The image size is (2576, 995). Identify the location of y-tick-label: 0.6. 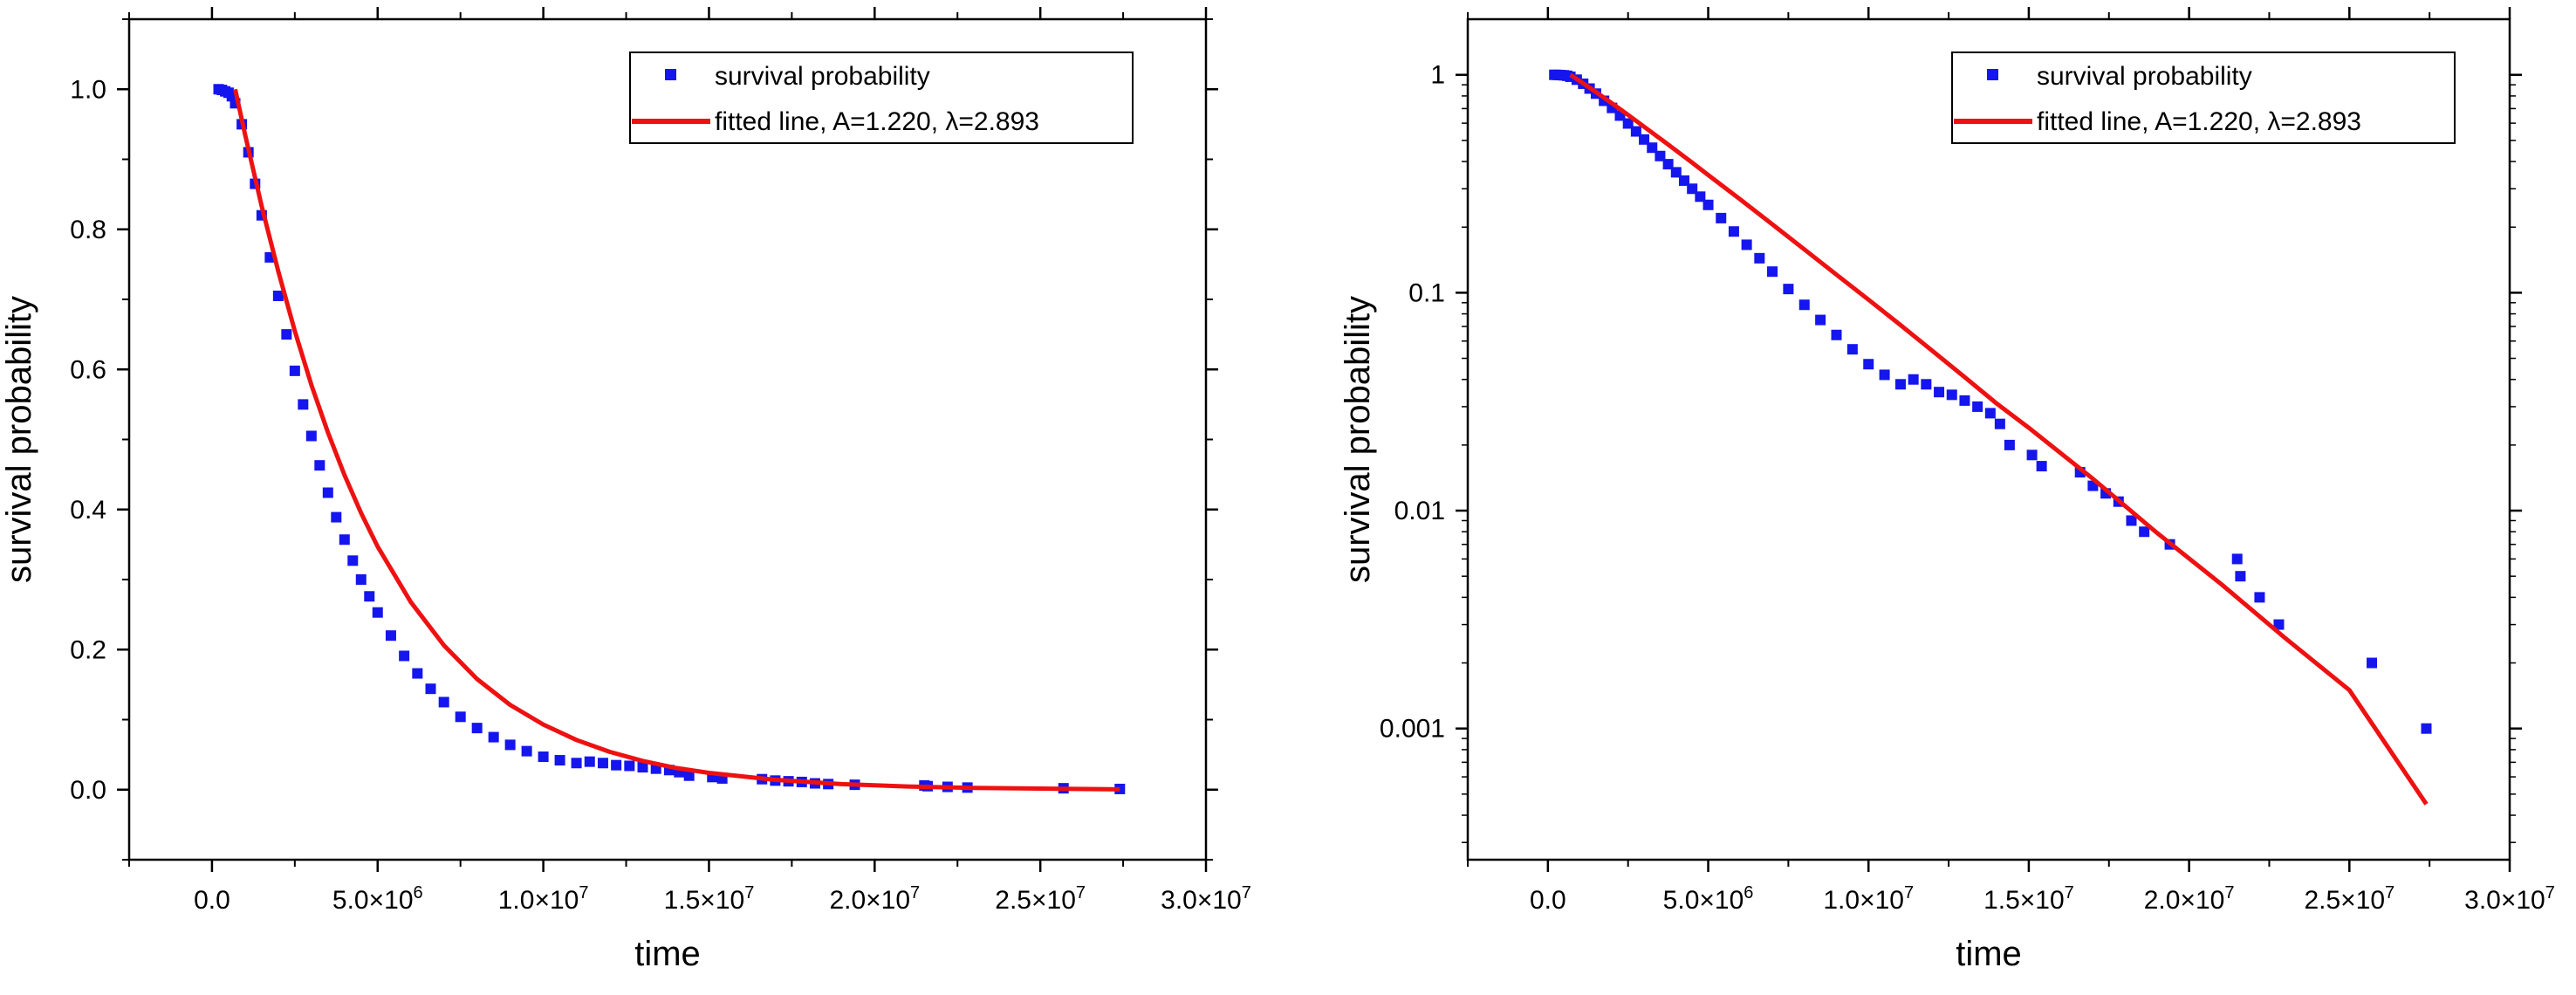
(88, 370).